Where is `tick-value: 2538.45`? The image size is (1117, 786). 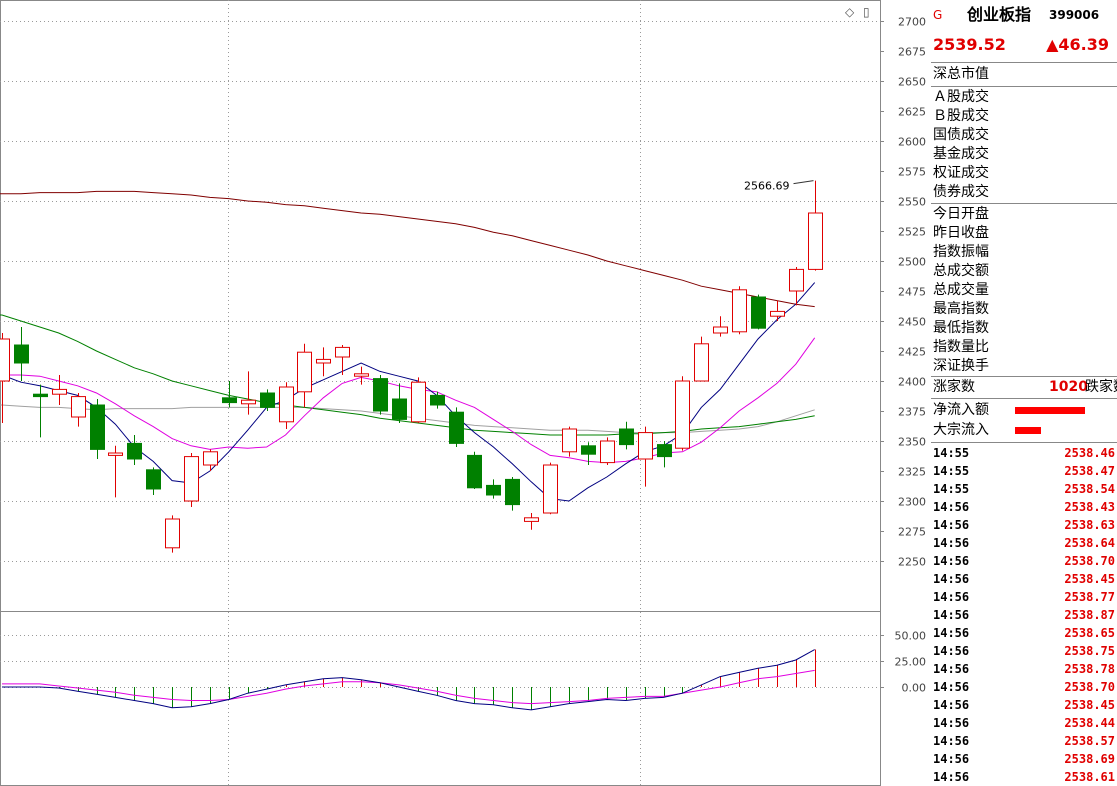
tick-value: 2538.45 is located at coordinates (1089, 579).